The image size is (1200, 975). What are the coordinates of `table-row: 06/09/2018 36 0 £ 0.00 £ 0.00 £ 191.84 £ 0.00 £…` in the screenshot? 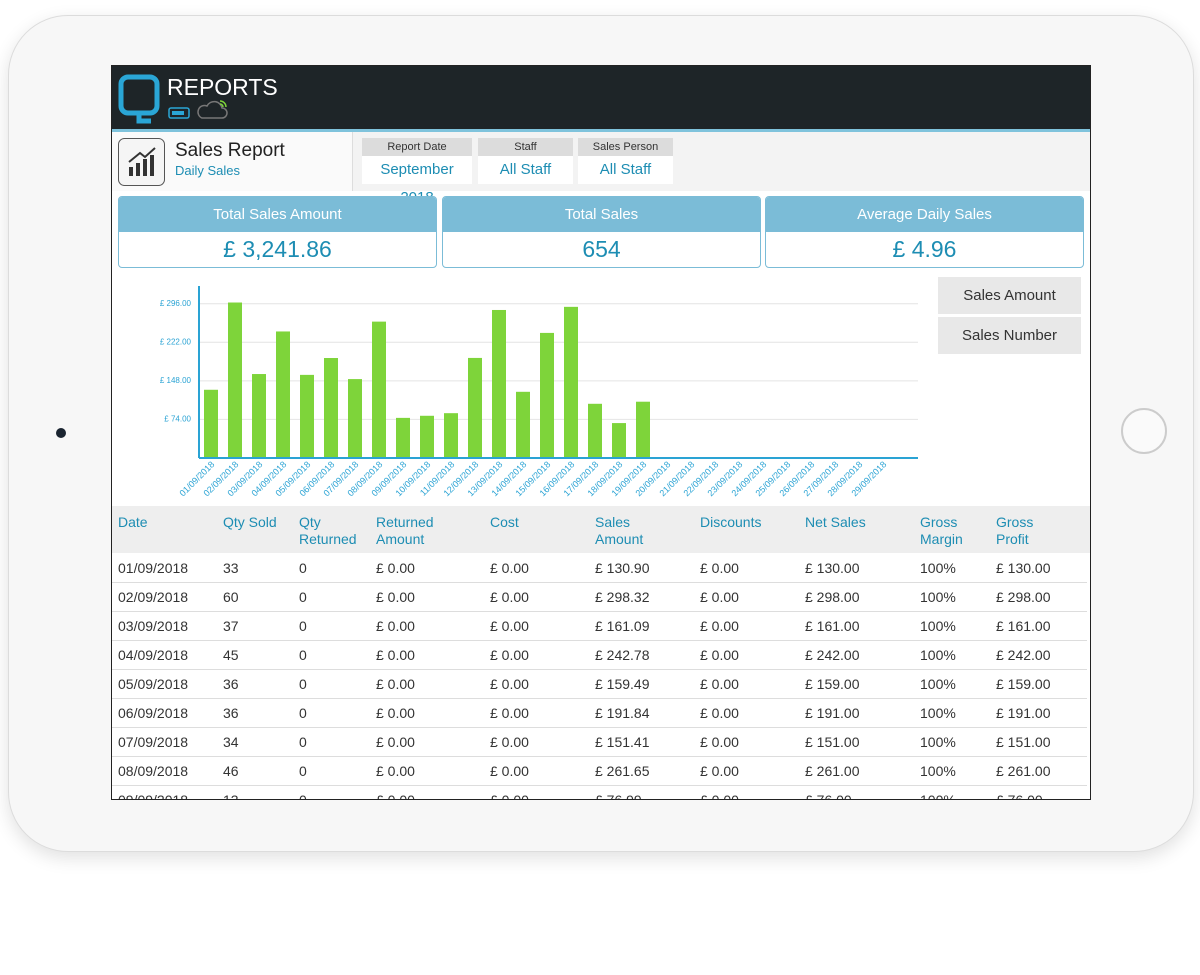 It's located at (599, 713).